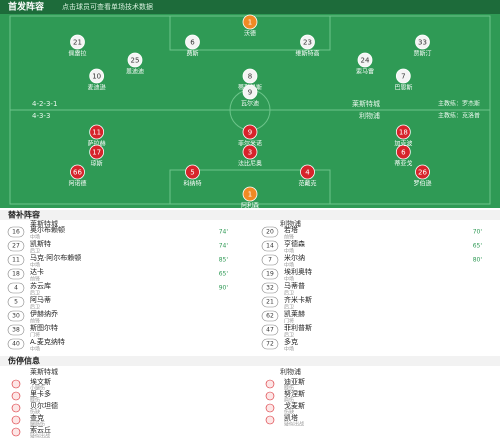 The image size is (500, 444). I want to click on player-name: 索马雷, so click(365, 72).